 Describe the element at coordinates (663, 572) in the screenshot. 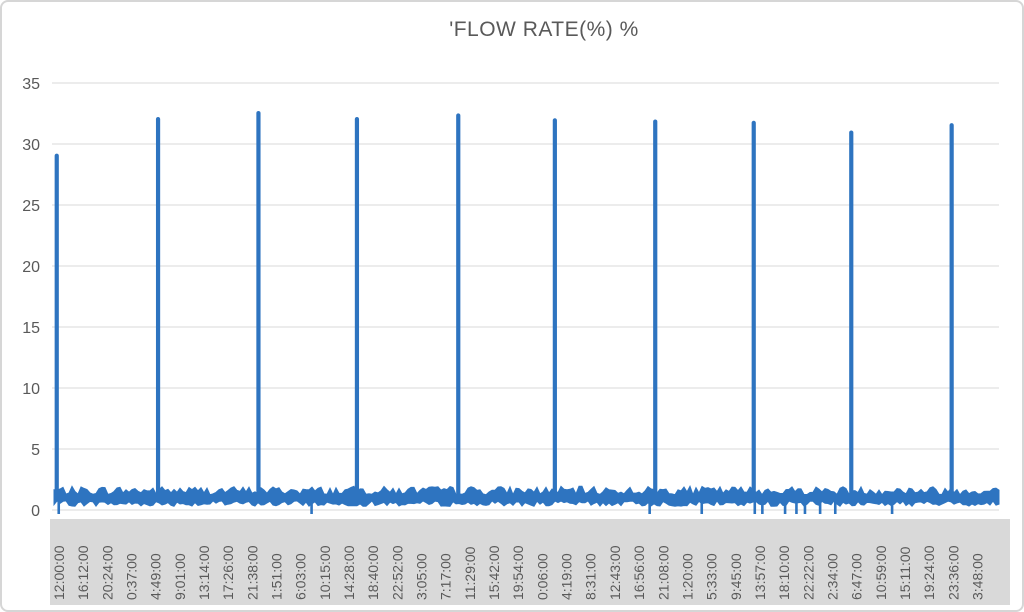

I see `x-tick-label: 21:08:00` at that location.